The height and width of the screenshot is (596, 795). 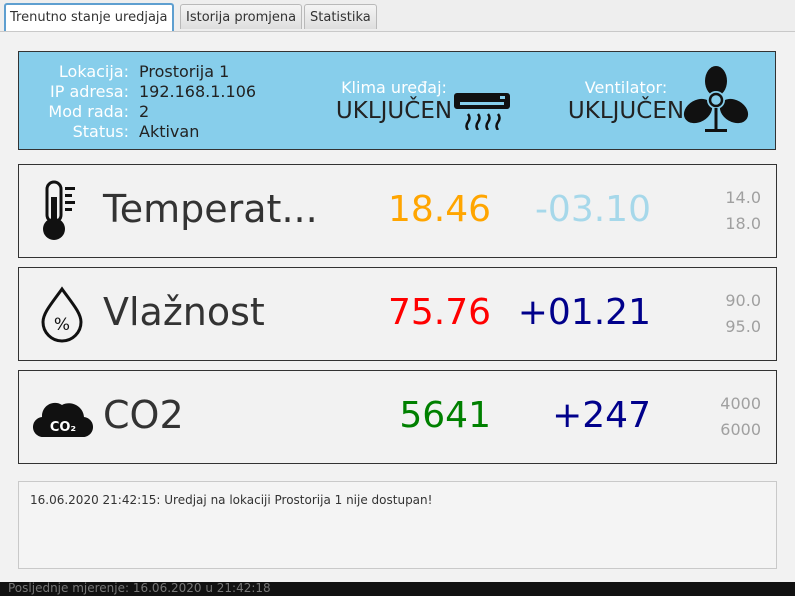 I want to click on co2-limit-low: 4000, so click(x=740, y=403).